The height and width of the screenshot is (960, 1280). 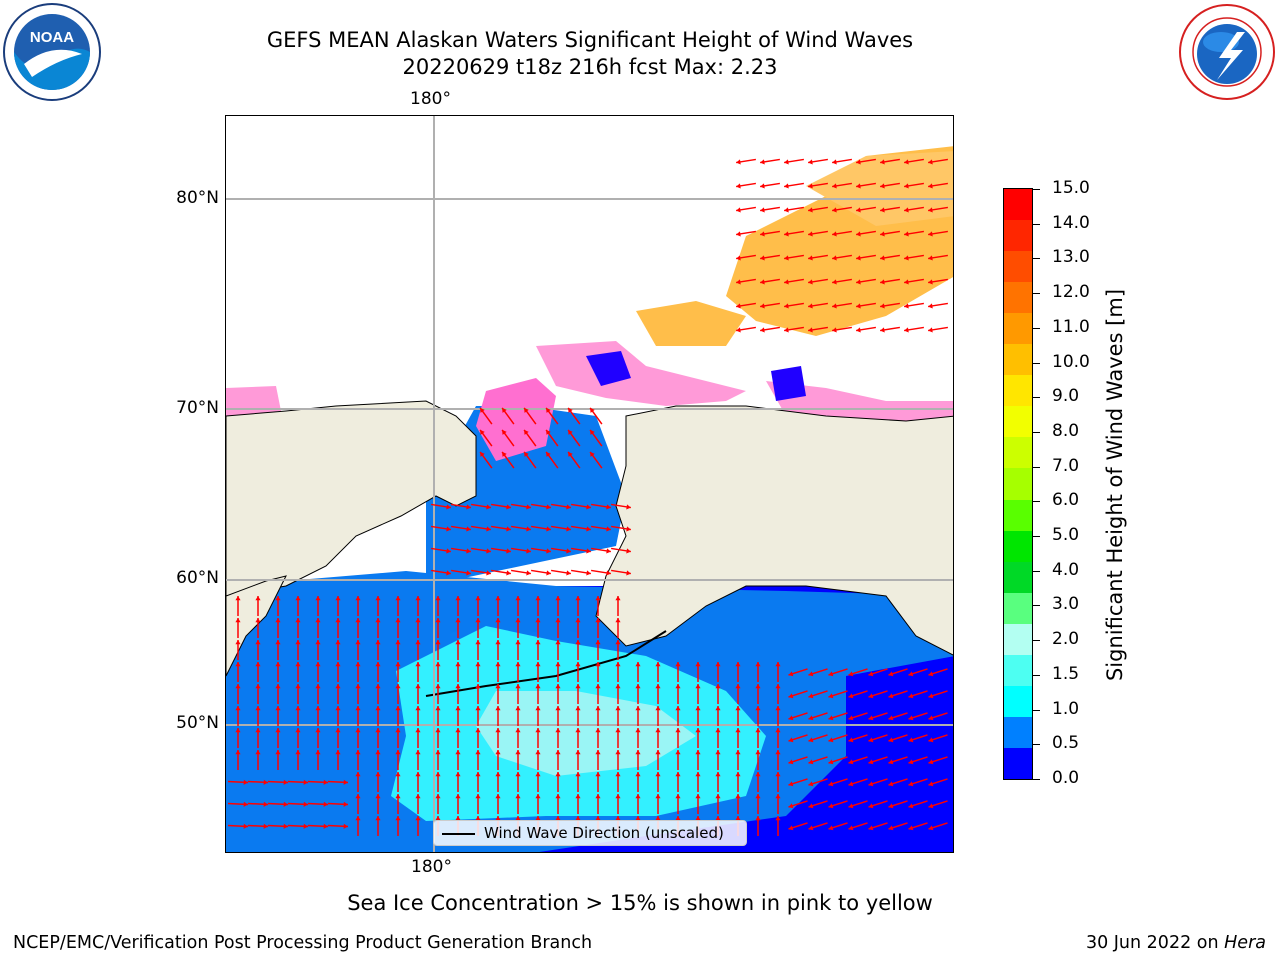 I want to click on footer-machine: Hera, so click(x=1245, y=943).